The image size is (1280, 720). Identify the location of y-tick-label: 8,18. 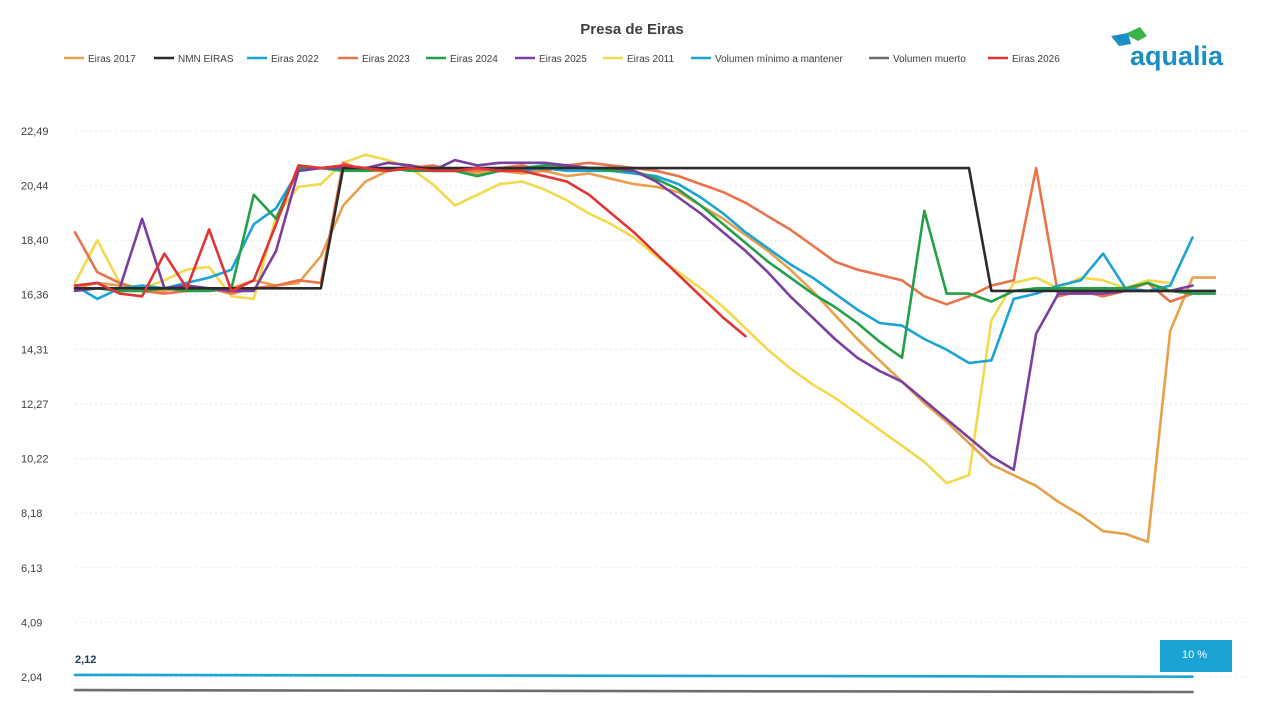
(31, 514).